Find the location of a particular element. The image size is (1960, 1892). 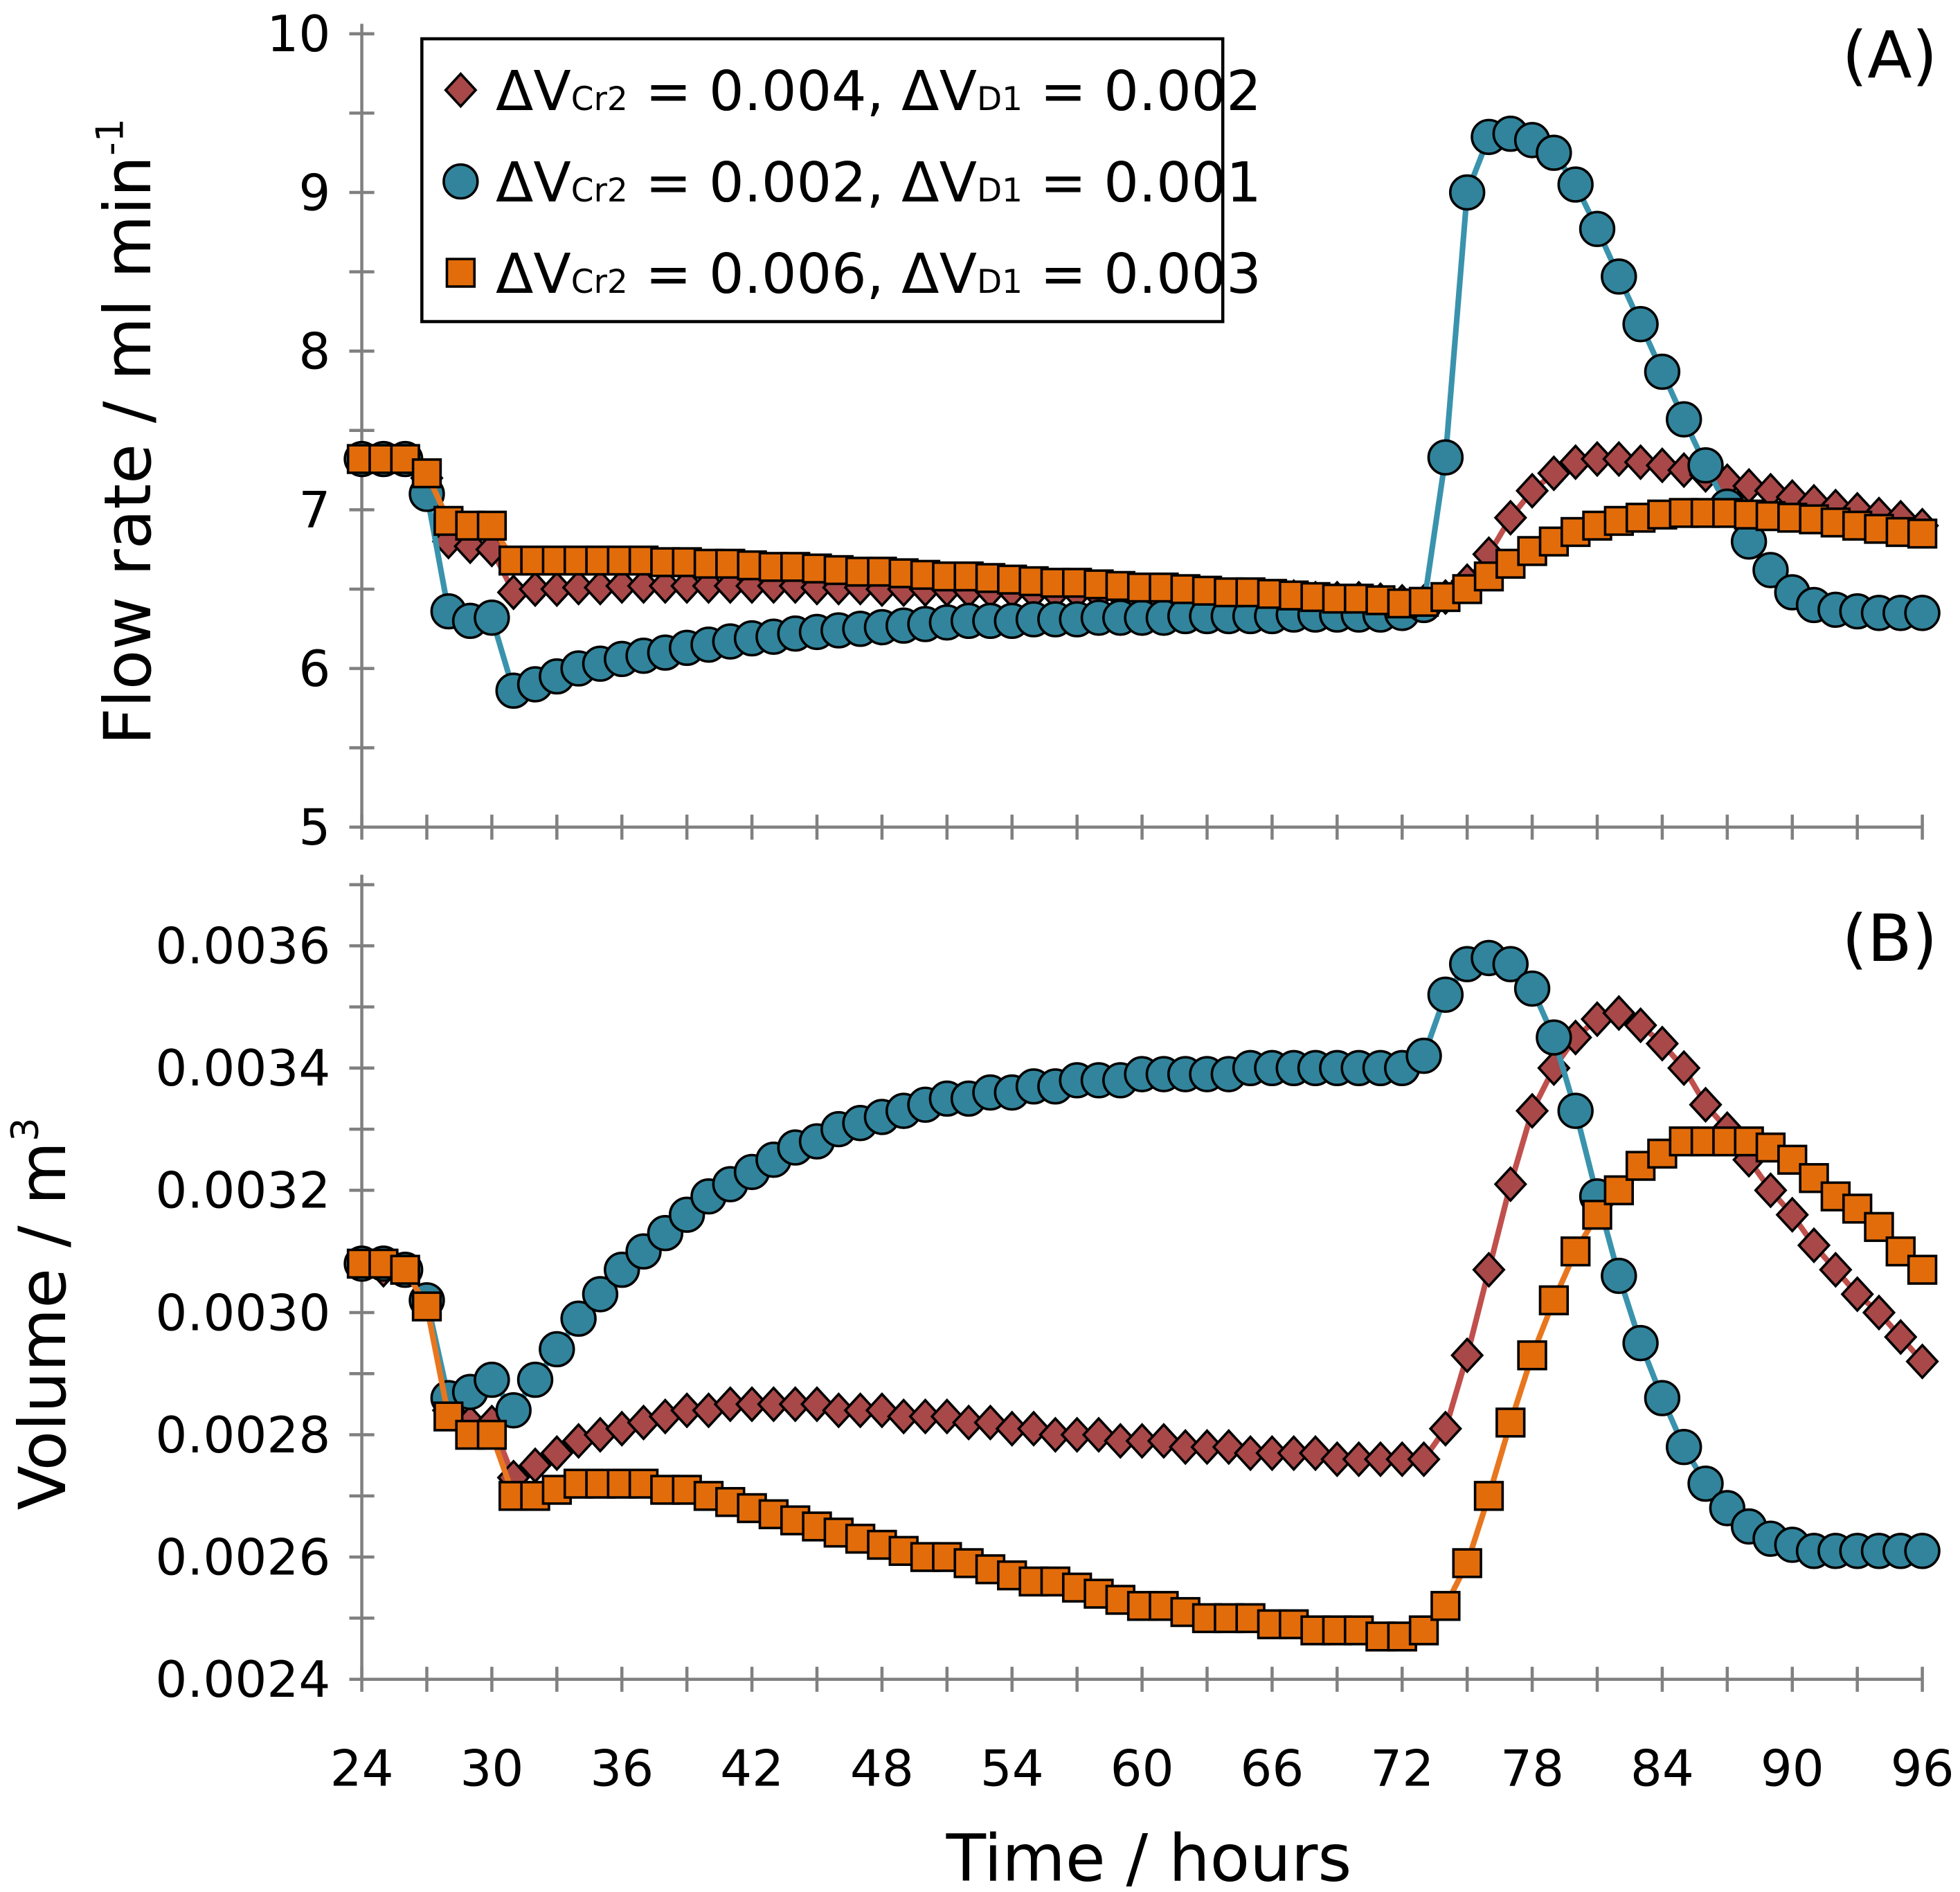

x-tick-label: 24 is located at coordinates (362, 1769).